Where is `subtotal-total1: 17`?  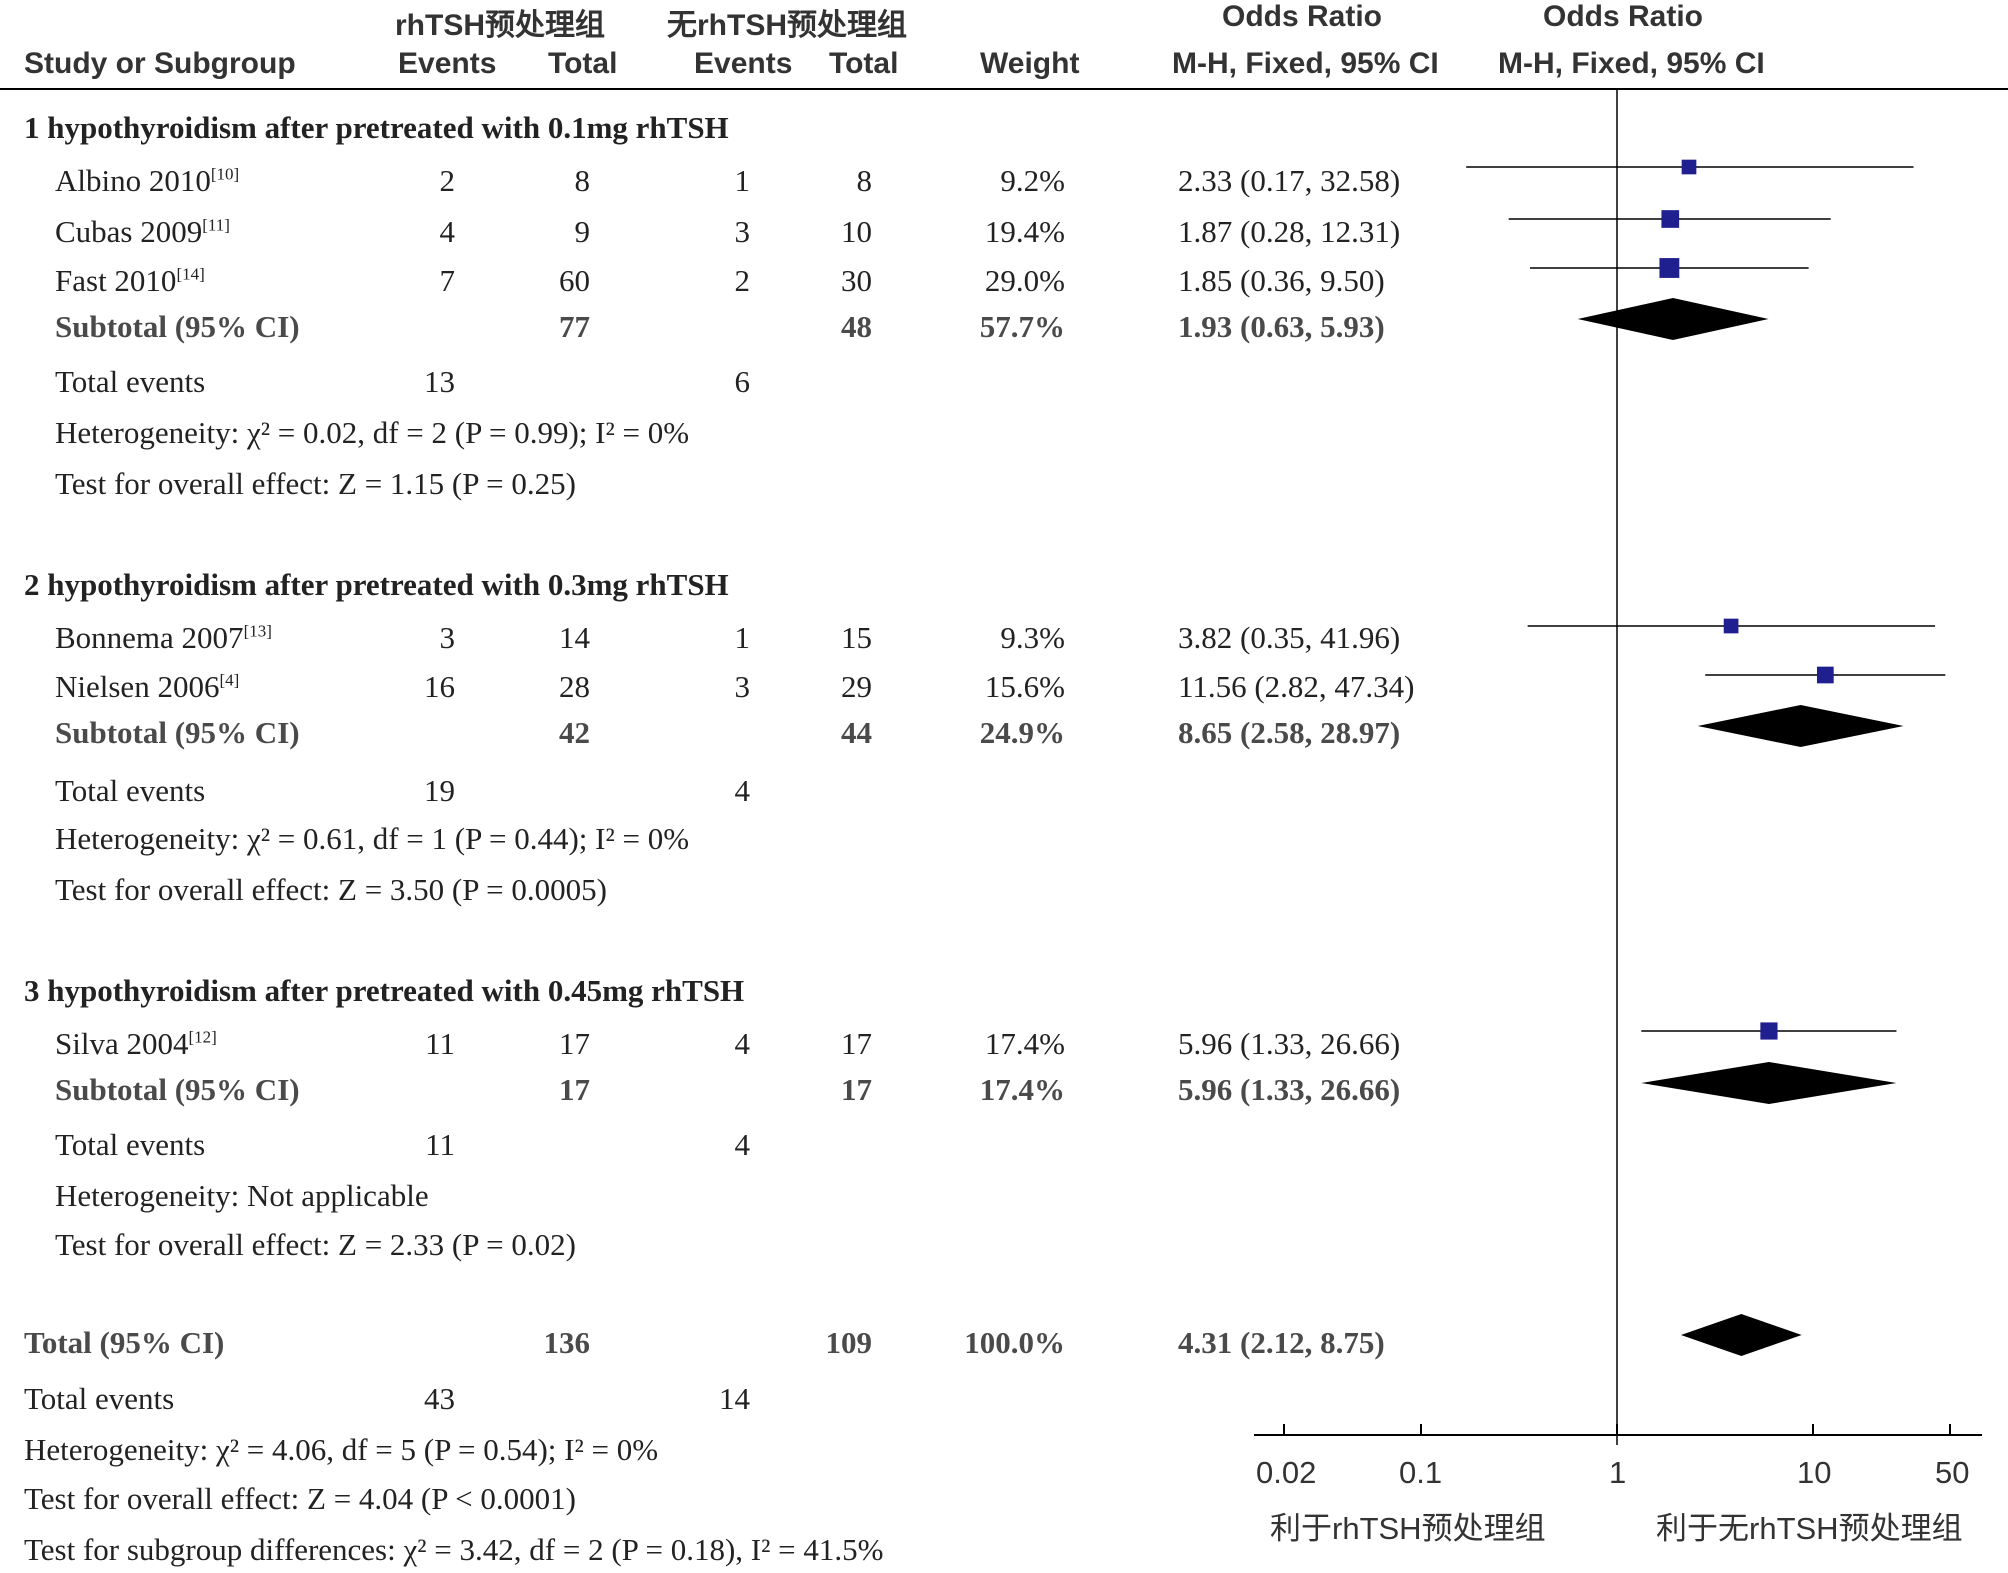
subtotal-total1: 17 is located at coordinates (574, 1089).